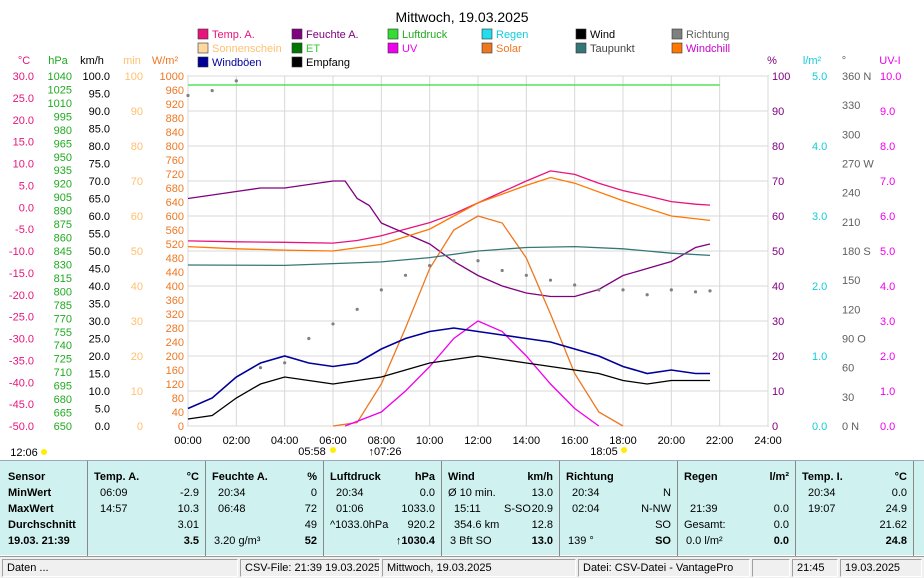 Image resolution: width=924 pixels, height=578 pixels. What do you see at coordinates (355, 477) in the screenshot?
I see `press-title: Luftdruck` at bounding box center [355, 477].